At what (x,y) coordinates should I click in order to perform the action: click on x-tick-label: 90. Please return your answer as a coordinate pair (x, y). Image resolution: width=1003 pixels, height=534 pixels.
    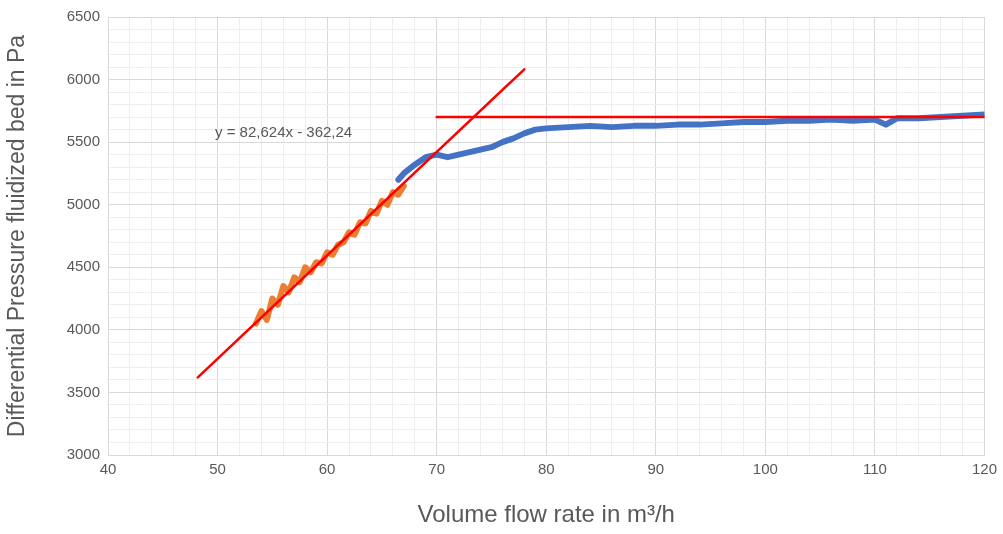
    Looking at the image, I should click on (656, 469).